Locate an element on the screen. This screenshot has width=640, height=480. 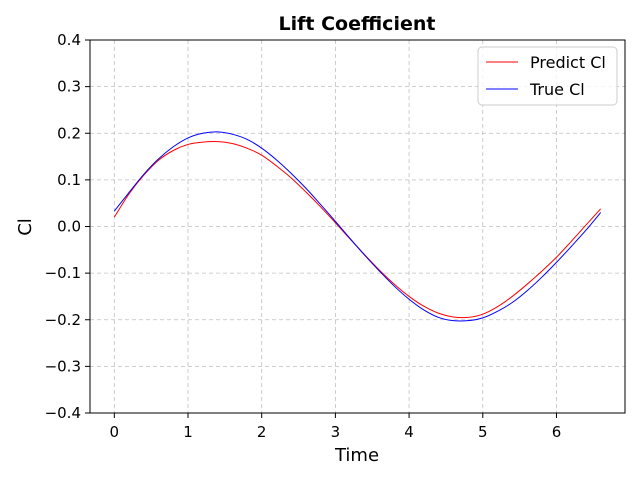
y-tick-label: 0.2 is located at coordinates (69, 133).